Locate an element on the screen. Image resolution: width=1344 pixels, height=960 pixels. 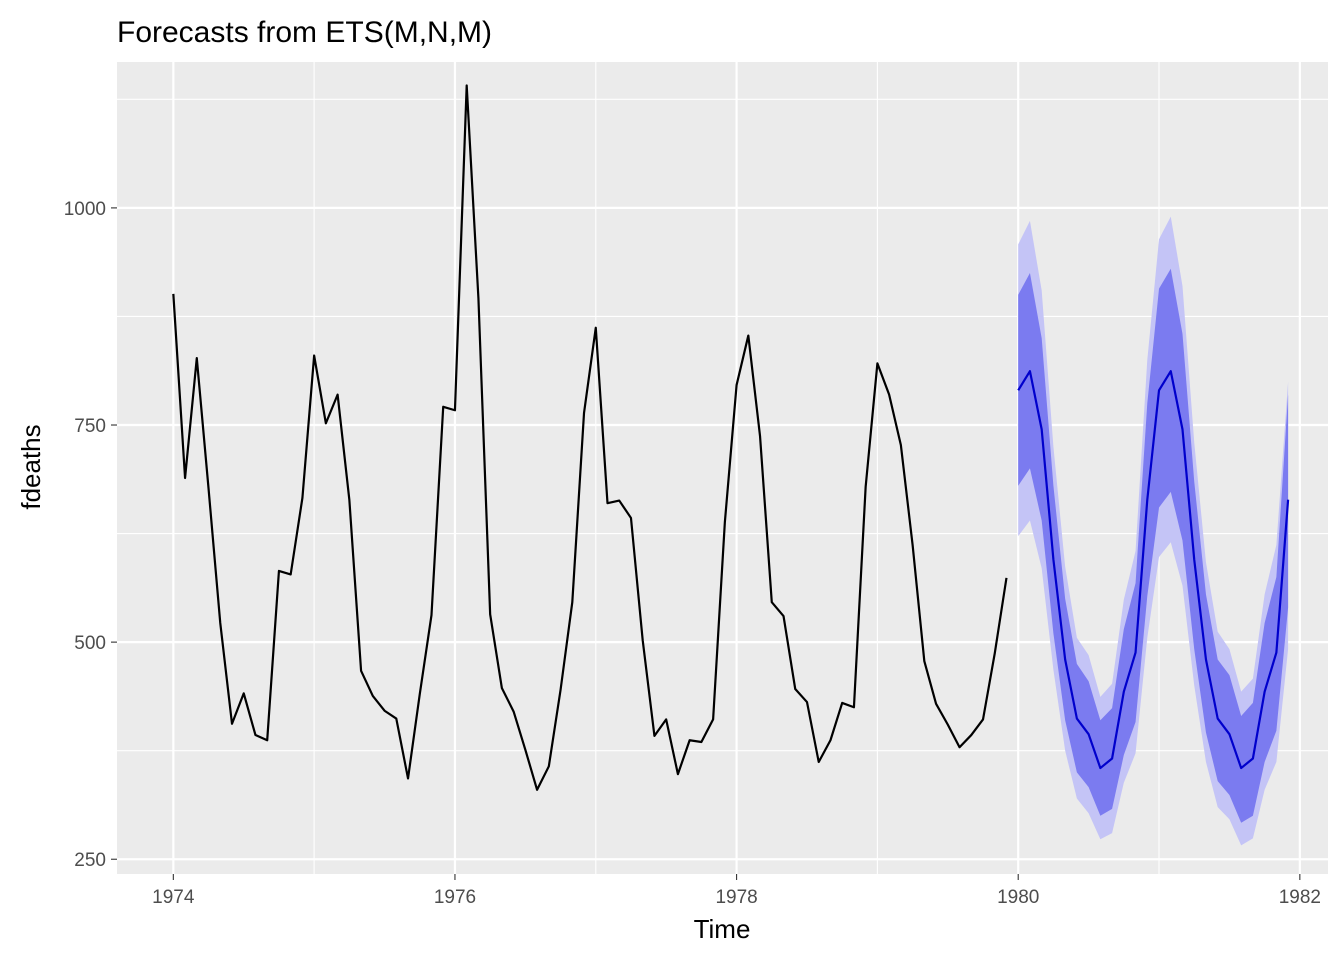
y-tick-label: 250 is located at coordinates (90, 860).